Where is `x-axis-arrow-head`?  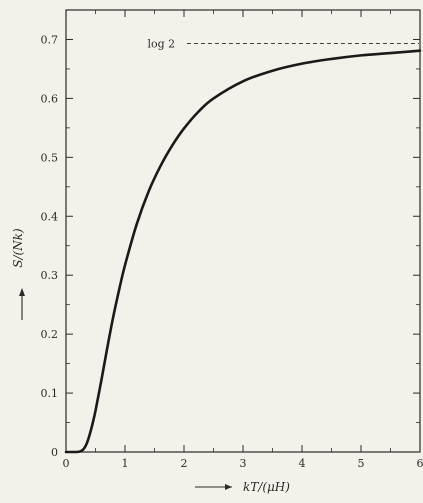 x-axis-arrow-head is located at coordinates (228, 487).